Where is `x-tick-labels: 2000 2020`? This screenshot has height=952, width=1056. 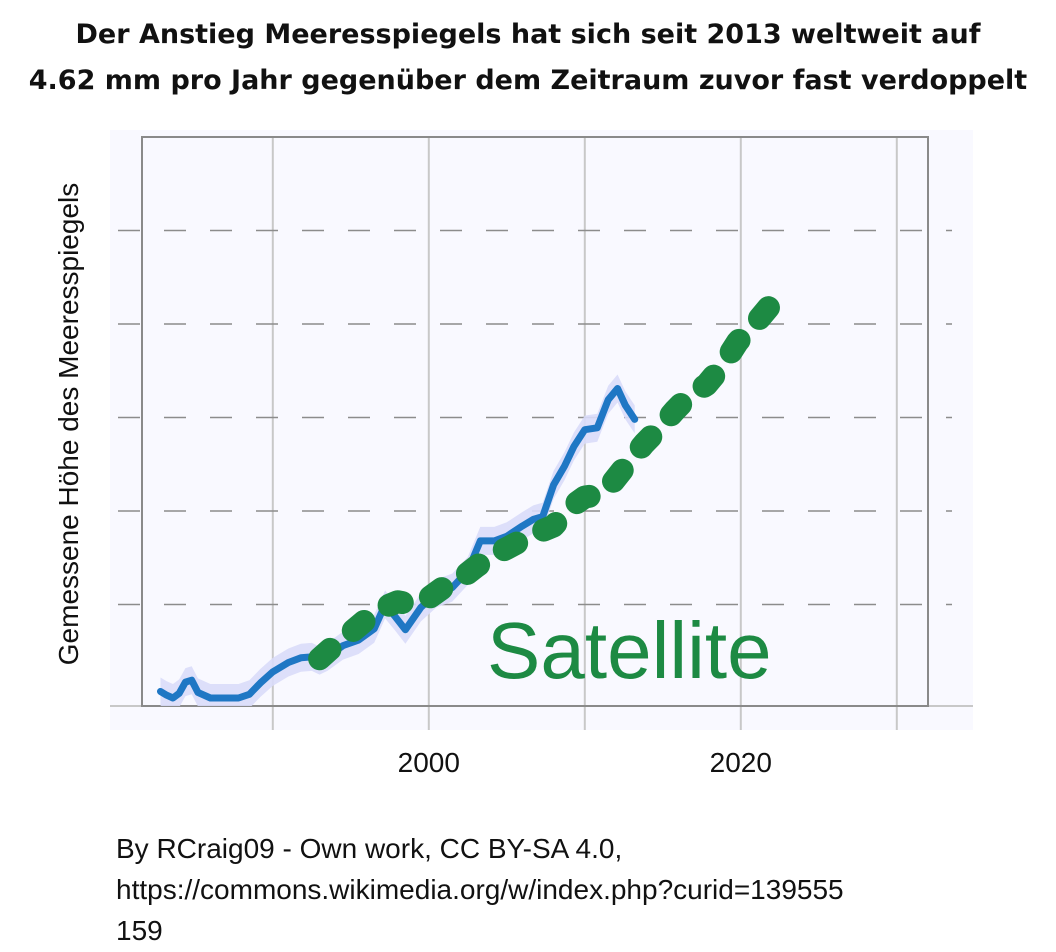
x-tick-labels: 2000 2020 is located at coordinates (585, 762).